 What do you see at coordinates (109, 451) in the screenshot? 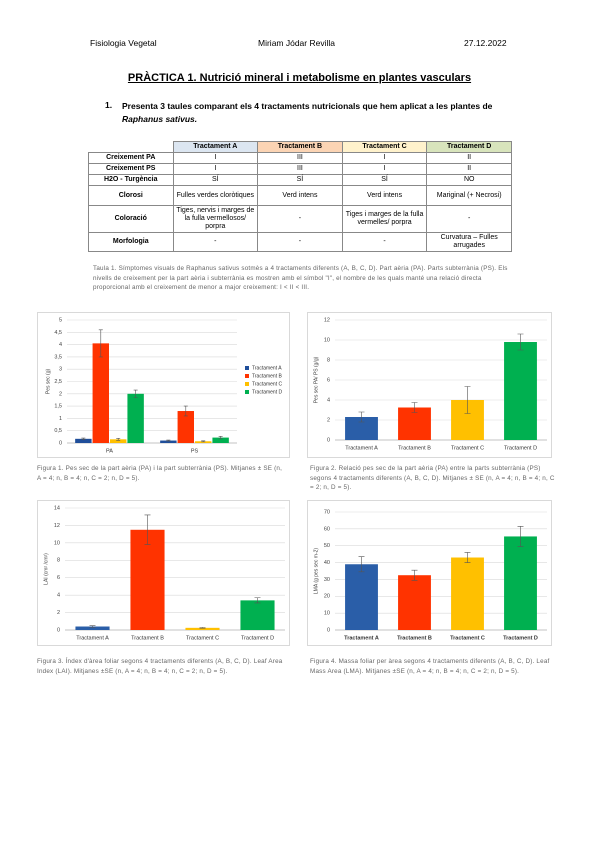
I see `x-tick-label: PA` at bounding box center [109, 451].